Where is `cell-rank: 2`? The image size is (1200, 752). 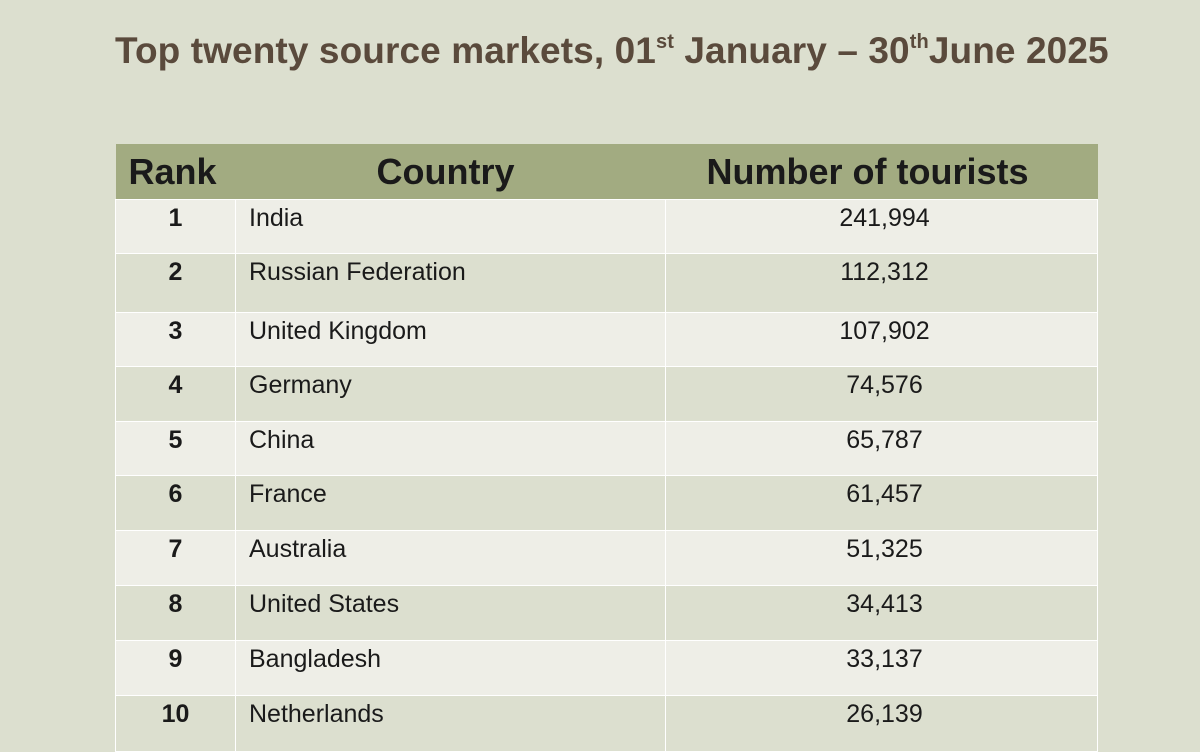
cell-rank: 2 is located at coordinates (175, 283).